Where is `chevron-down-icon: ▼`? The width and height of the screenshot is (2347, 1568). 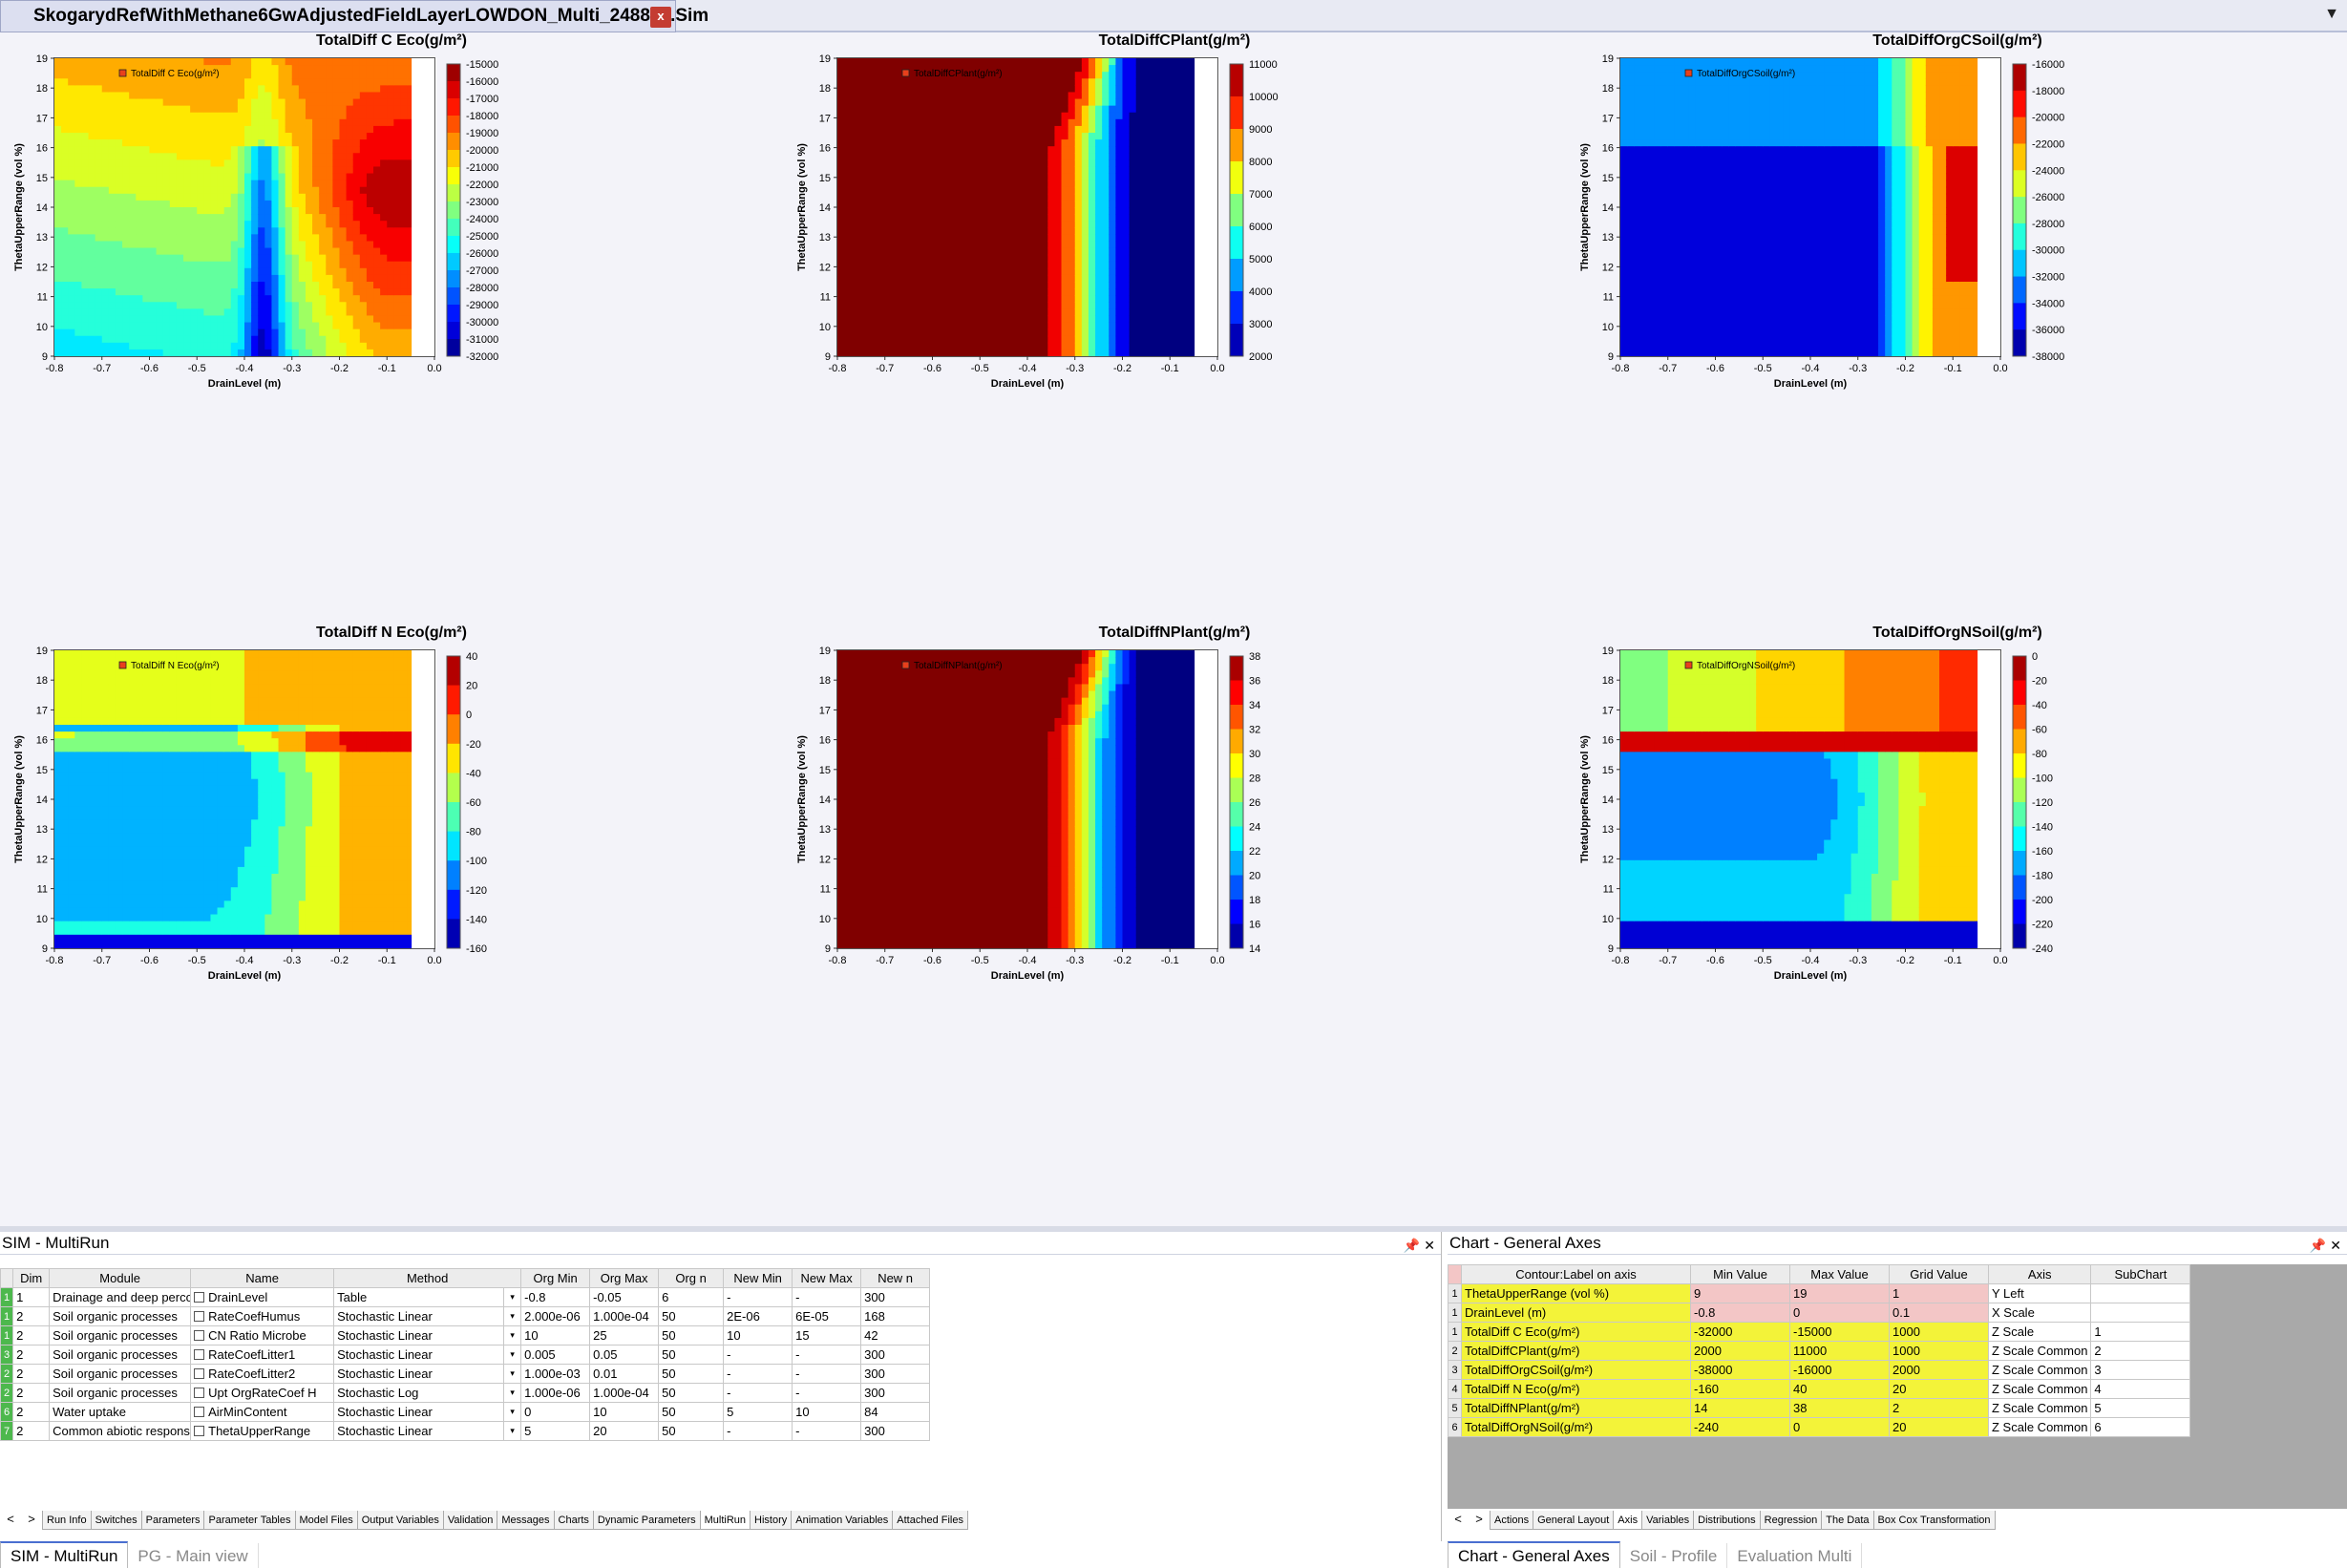 chevron-down-icon: ▼ is located at coordinates (2331, 14).